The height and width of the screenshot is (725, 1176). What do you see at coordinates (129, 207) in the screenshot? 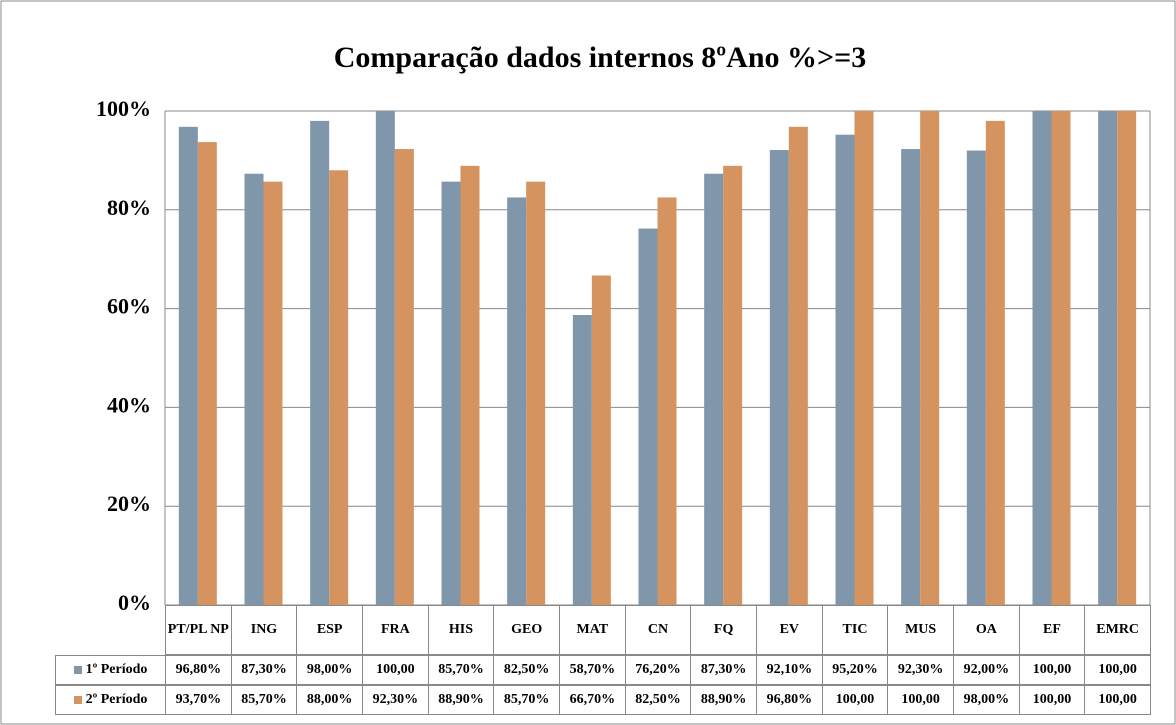
I see `y-tick-label: 80%` at bounding box center [129, 207].